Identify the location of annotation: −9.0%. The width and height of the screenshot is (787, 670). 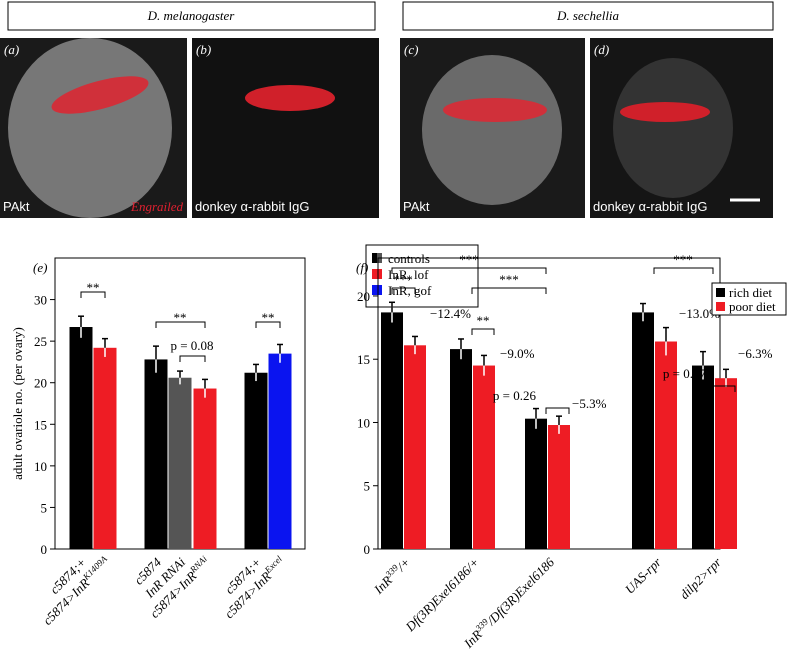
(517, 353).